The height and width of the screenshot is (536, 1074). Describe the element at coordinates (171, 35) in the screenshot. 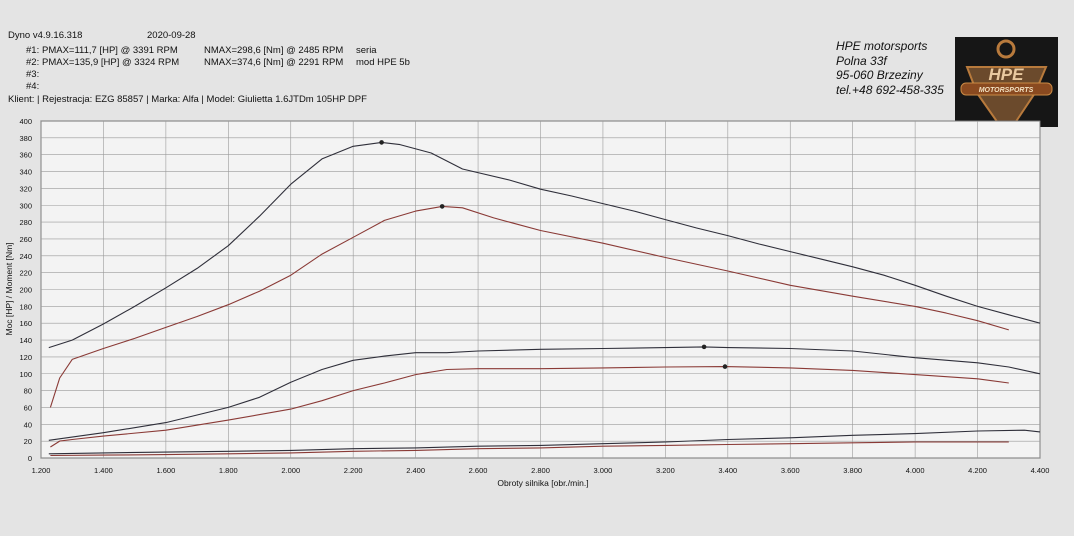

I see `test-date: 2020-09-28` at that location.